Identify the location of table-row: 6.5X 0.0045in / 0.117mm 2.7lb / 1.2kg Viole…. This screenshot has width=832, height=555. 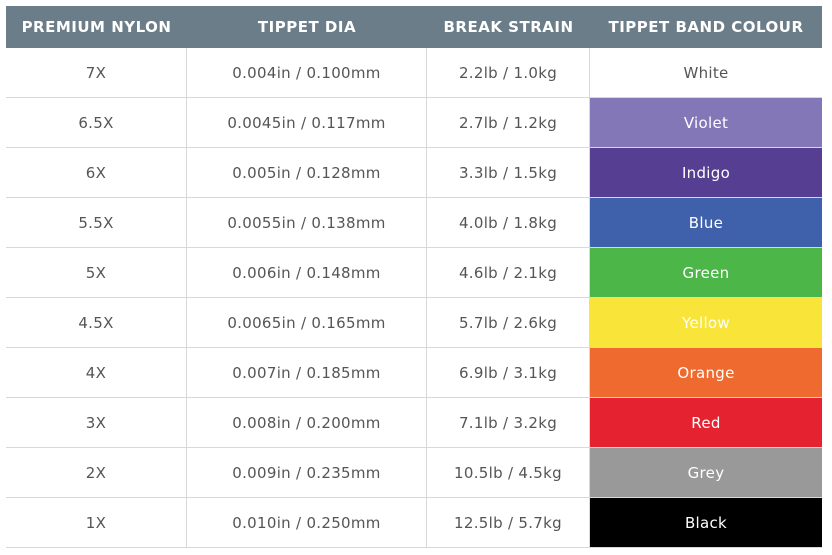
(414, 123).